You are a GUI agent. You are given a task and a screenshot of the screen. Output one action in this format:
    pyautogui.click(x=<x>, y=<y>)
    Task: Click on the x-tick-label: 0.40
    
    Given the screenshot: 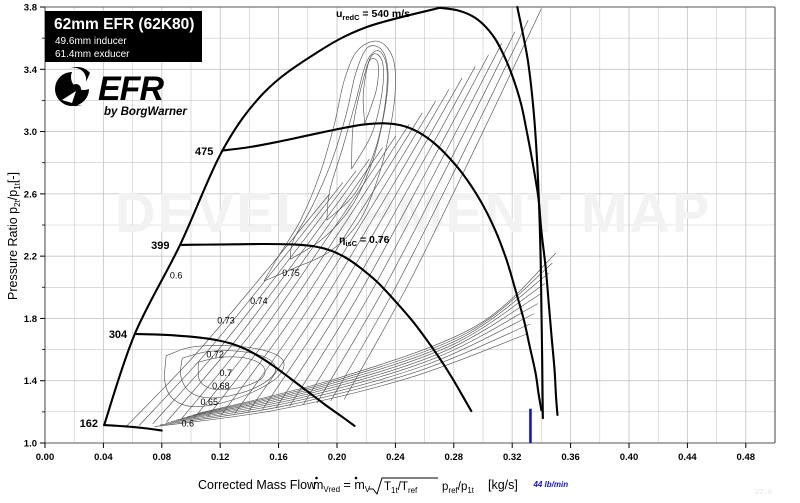 What is the action you would take?
    pyautogui.click(x=629, y=457)
    